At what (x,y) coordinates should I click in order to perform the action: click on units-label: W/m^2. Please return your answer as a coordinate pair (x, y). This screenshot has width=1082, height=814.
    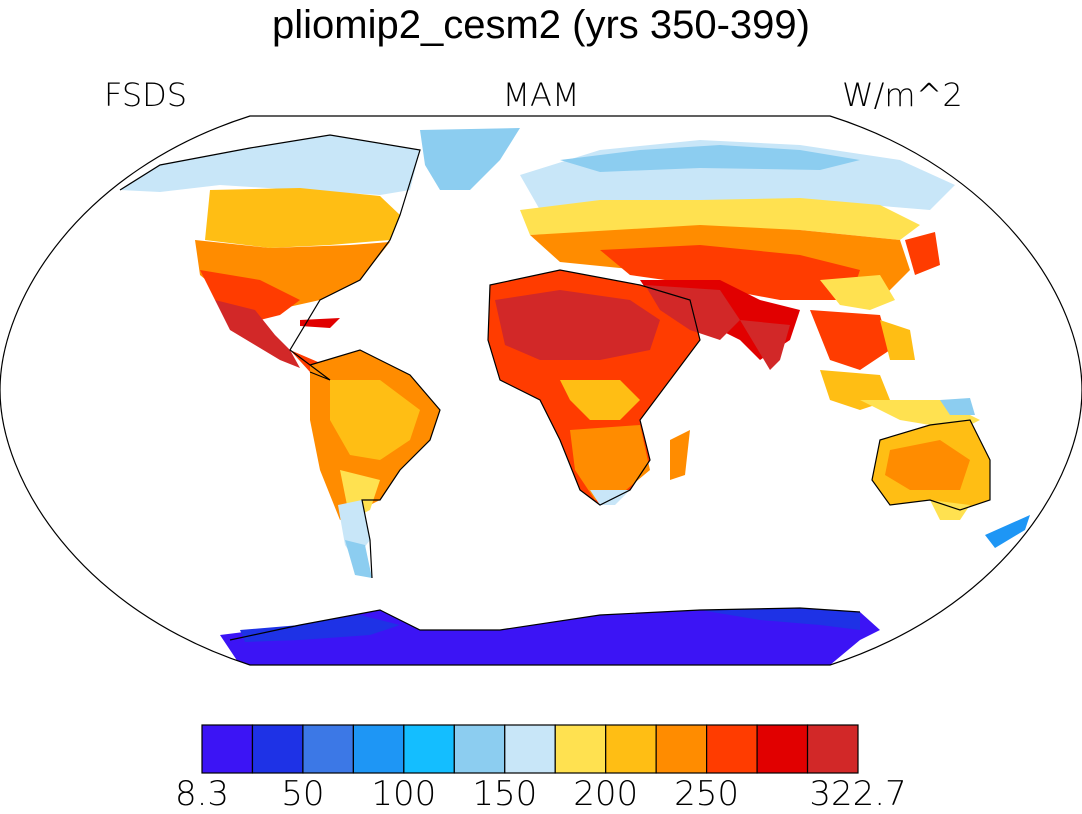
    Looking at the image, I should click on (902, 95).